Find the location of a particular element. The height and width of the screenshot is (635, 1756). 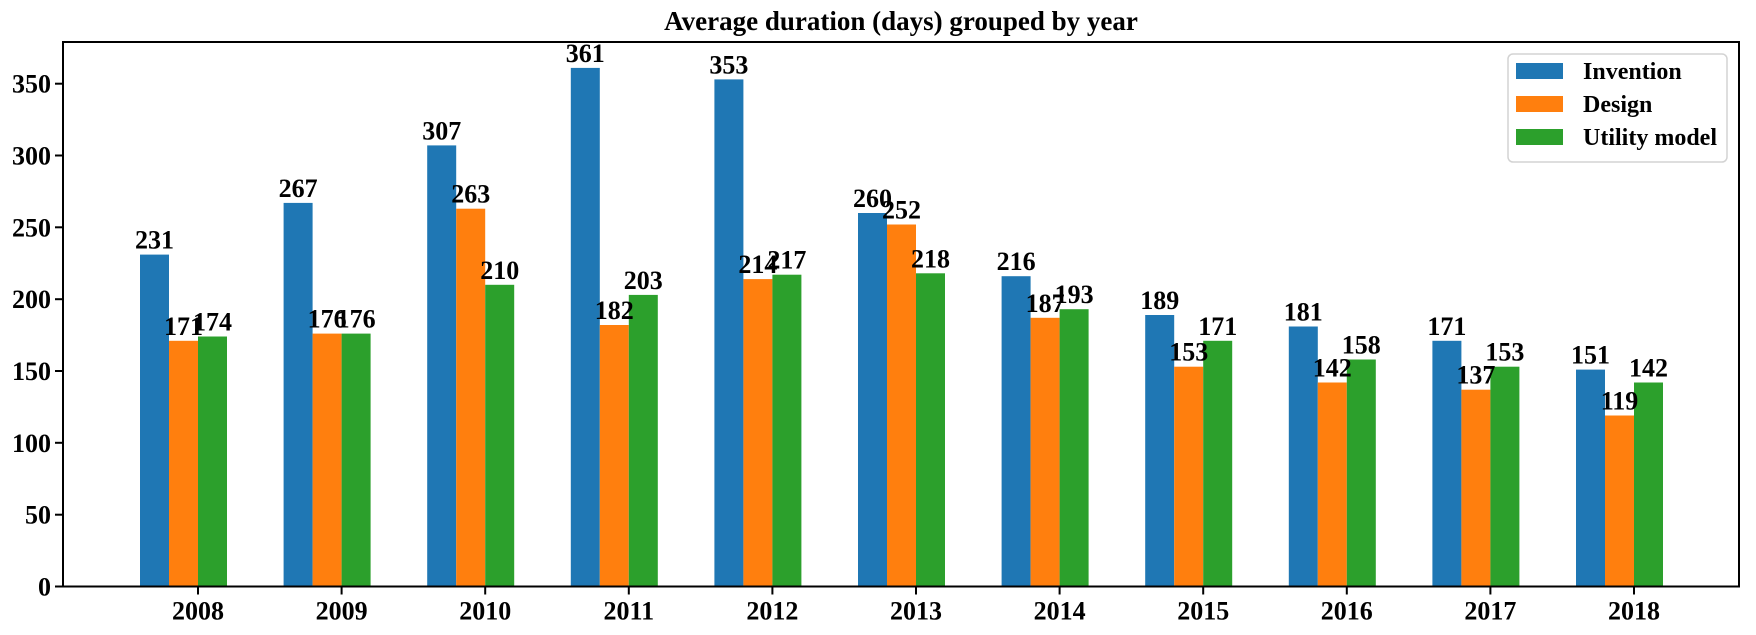

bar-design-2012 is located at coordinates (758, 433).